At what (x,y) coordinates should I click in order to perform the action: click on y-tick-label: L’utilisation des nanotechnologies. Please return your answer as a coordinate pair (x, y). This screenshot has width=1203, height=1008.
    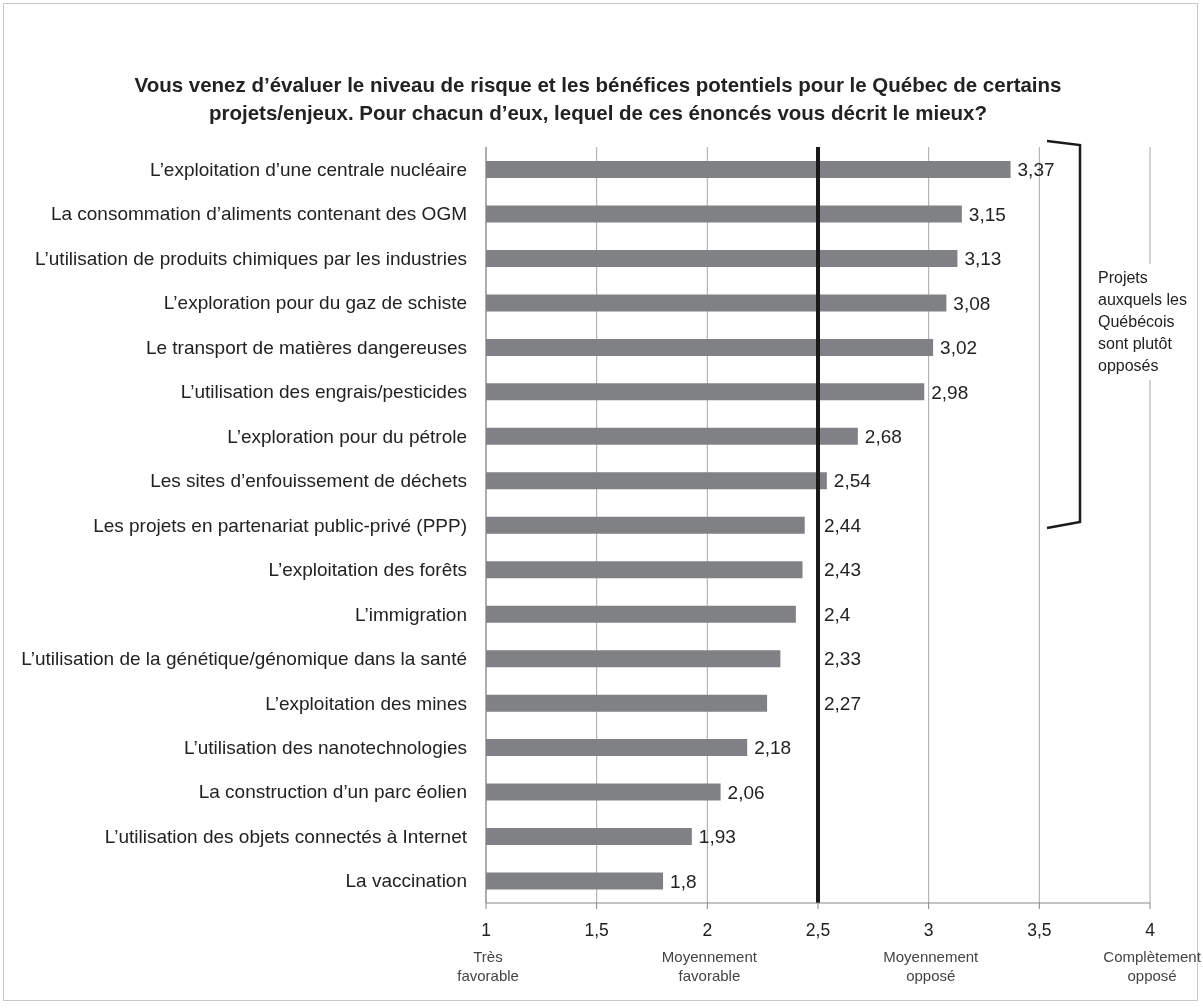
    Looking at the image, I should click on (325, 747).